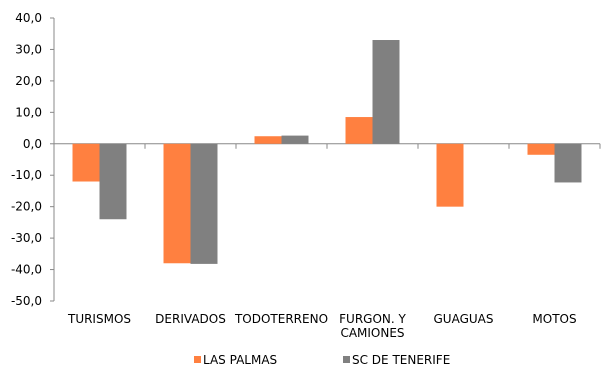 Image resolution: width=605 pixels, height=373 pixels. Describe the element at coordinates (322, 360) in the screenshot. I see `legend: LAS PALMAS SC DE TENERIFE` at that location.